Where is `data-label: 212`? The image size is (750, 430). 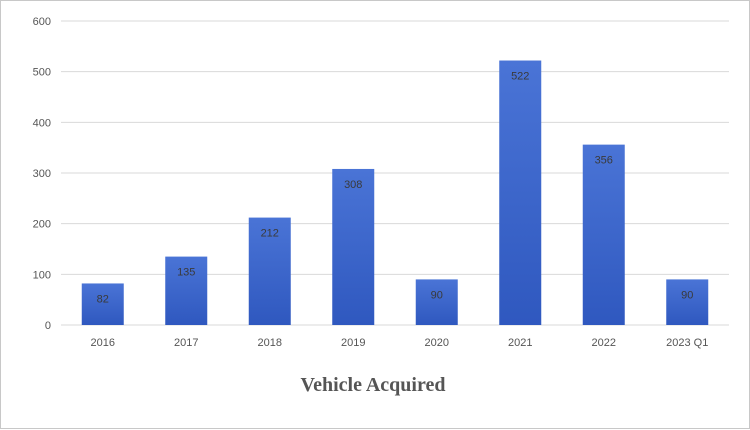 data-label: 212 is located at coordinates (270, 234).